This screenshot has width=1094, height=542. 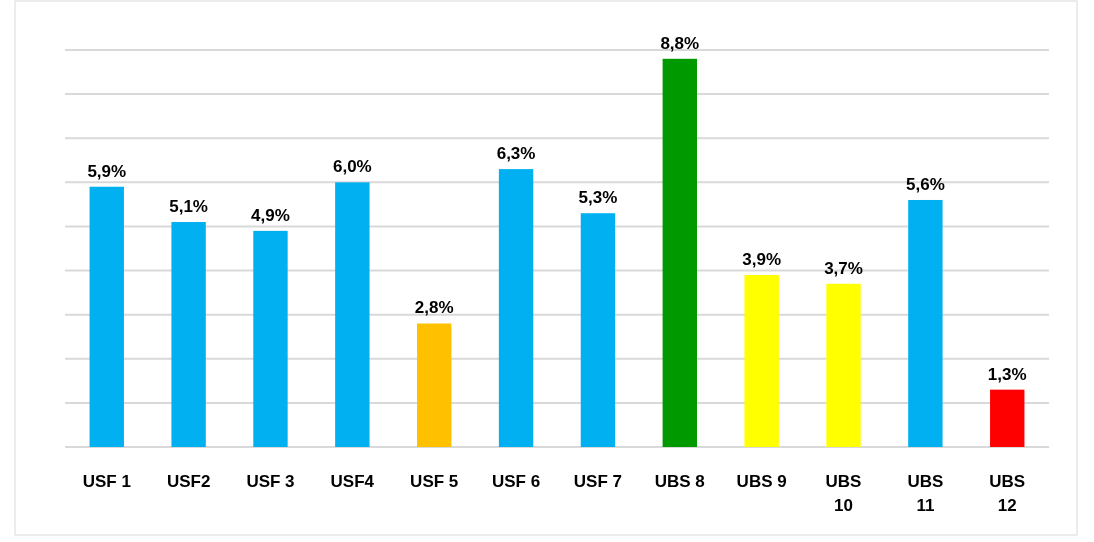 What do you see at coordinates (762, 259) in the screenshot?
I see `data-label: 3,9%` at bounding box center [762, 259].